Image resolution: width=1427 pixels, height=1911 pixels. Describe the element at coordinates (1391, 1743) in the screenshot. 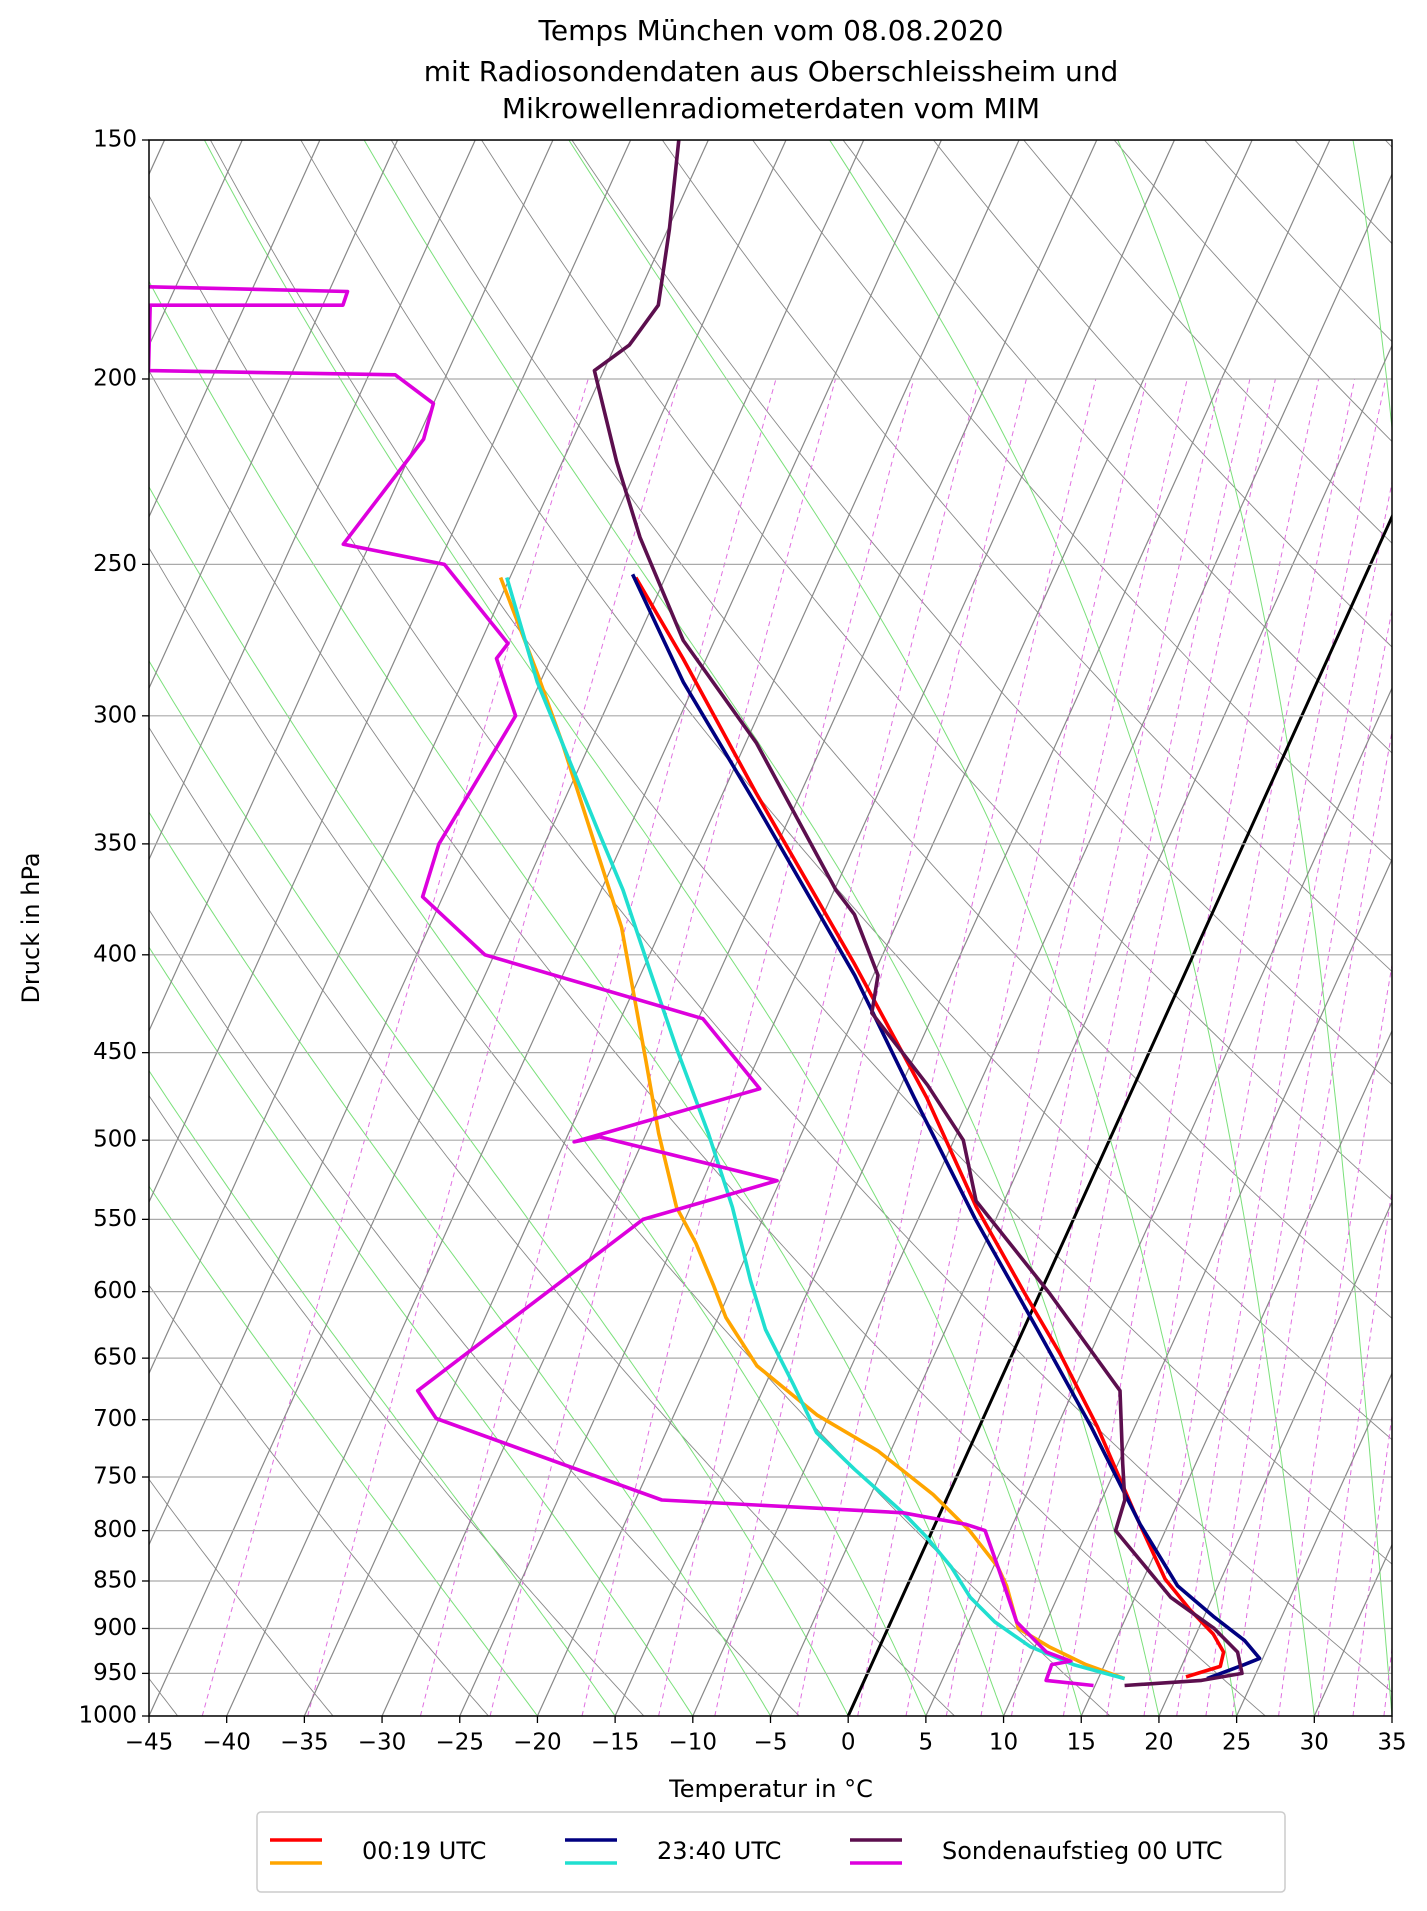

I see `x-tick-label: 35` at that location.